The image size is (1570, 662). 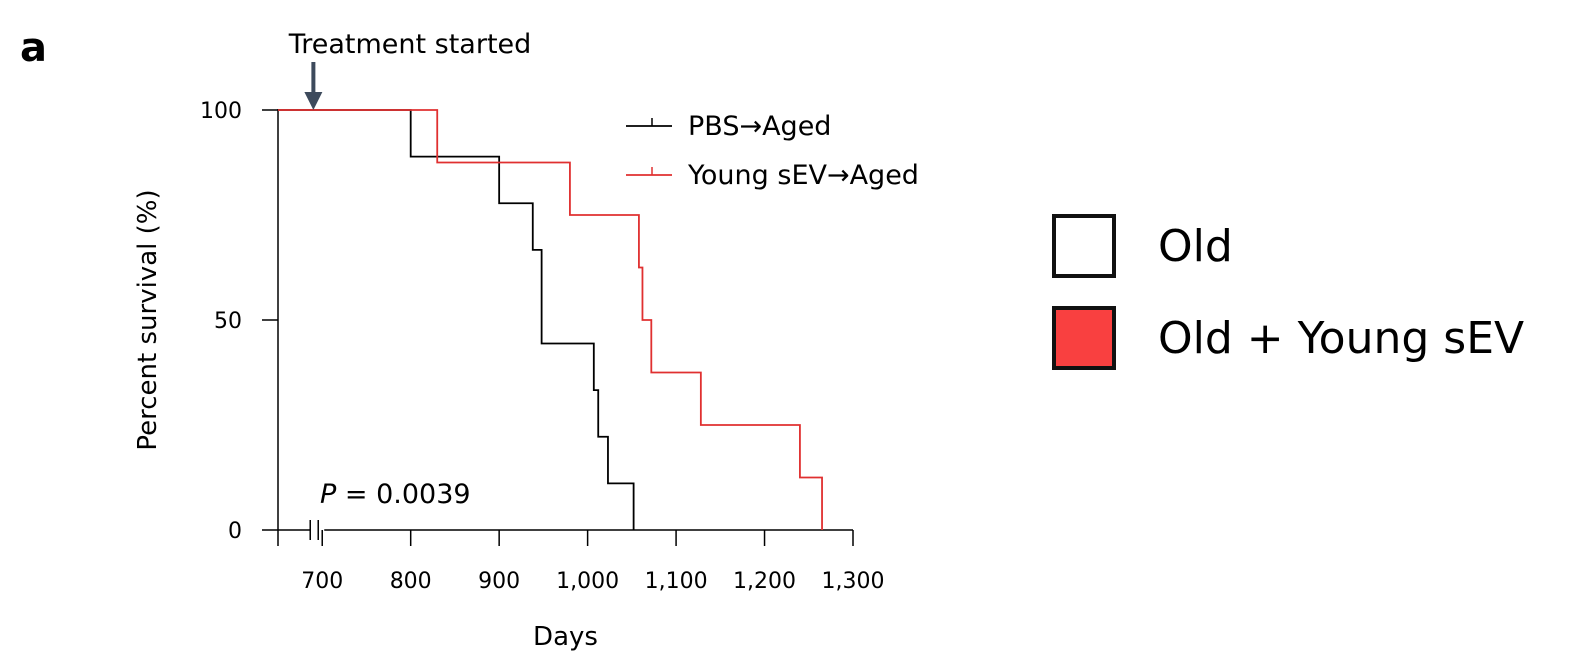 What do you see at coordinates (33, 48) in the screenshot?
I see `panel-label: a` at bounding box center [33, 48].